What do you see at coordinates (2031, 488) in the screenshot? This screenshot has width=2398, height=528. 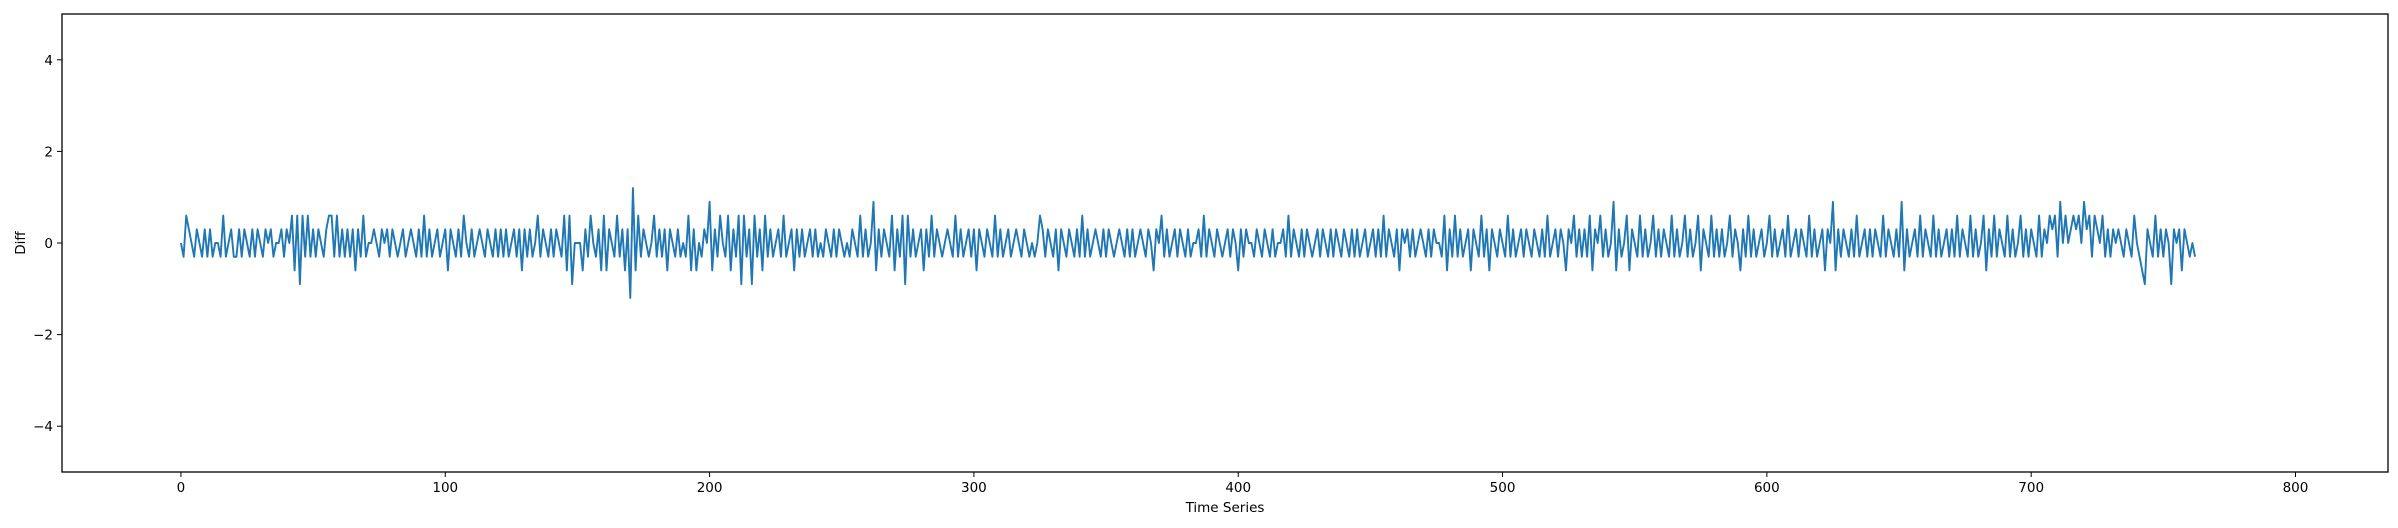 I see `x-tick-label: 700` at bounding box center [2031, 488].